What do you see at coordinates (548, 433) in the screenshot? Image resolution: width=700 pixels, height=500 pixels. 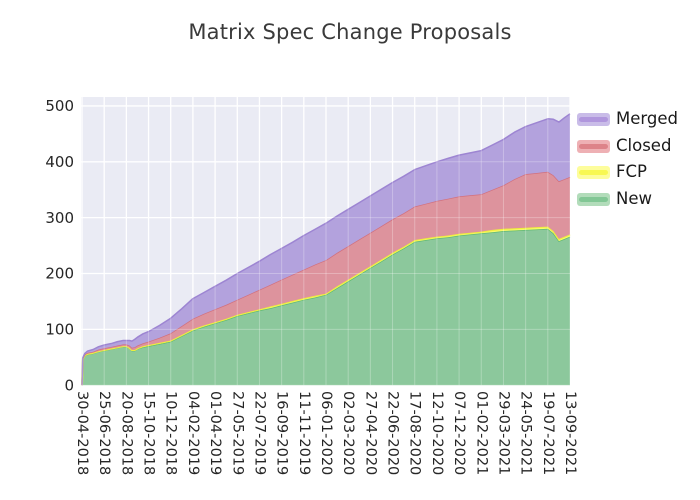 I see `x-tick-label: 19-07-2021` at bounding box center [548, 433].